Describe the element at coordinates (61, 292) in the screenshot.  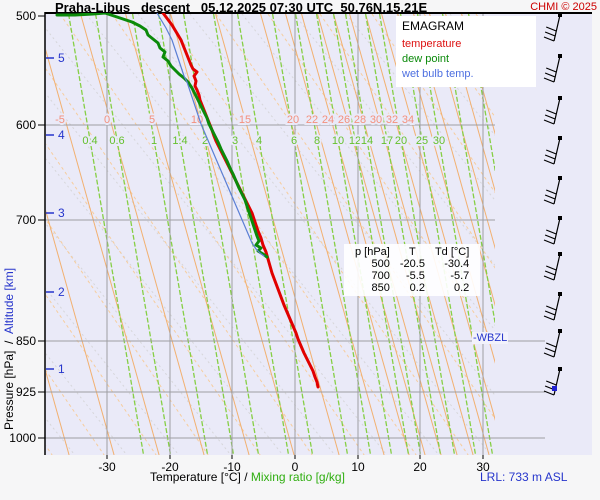
I see `altitude-tick-label: 2` at that location.